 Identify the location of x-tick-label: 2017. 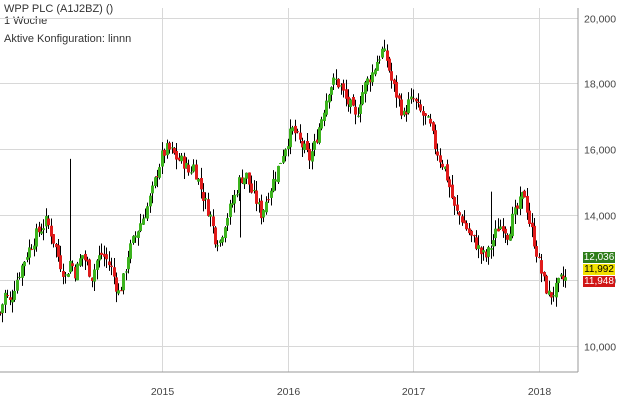
(414, 392).